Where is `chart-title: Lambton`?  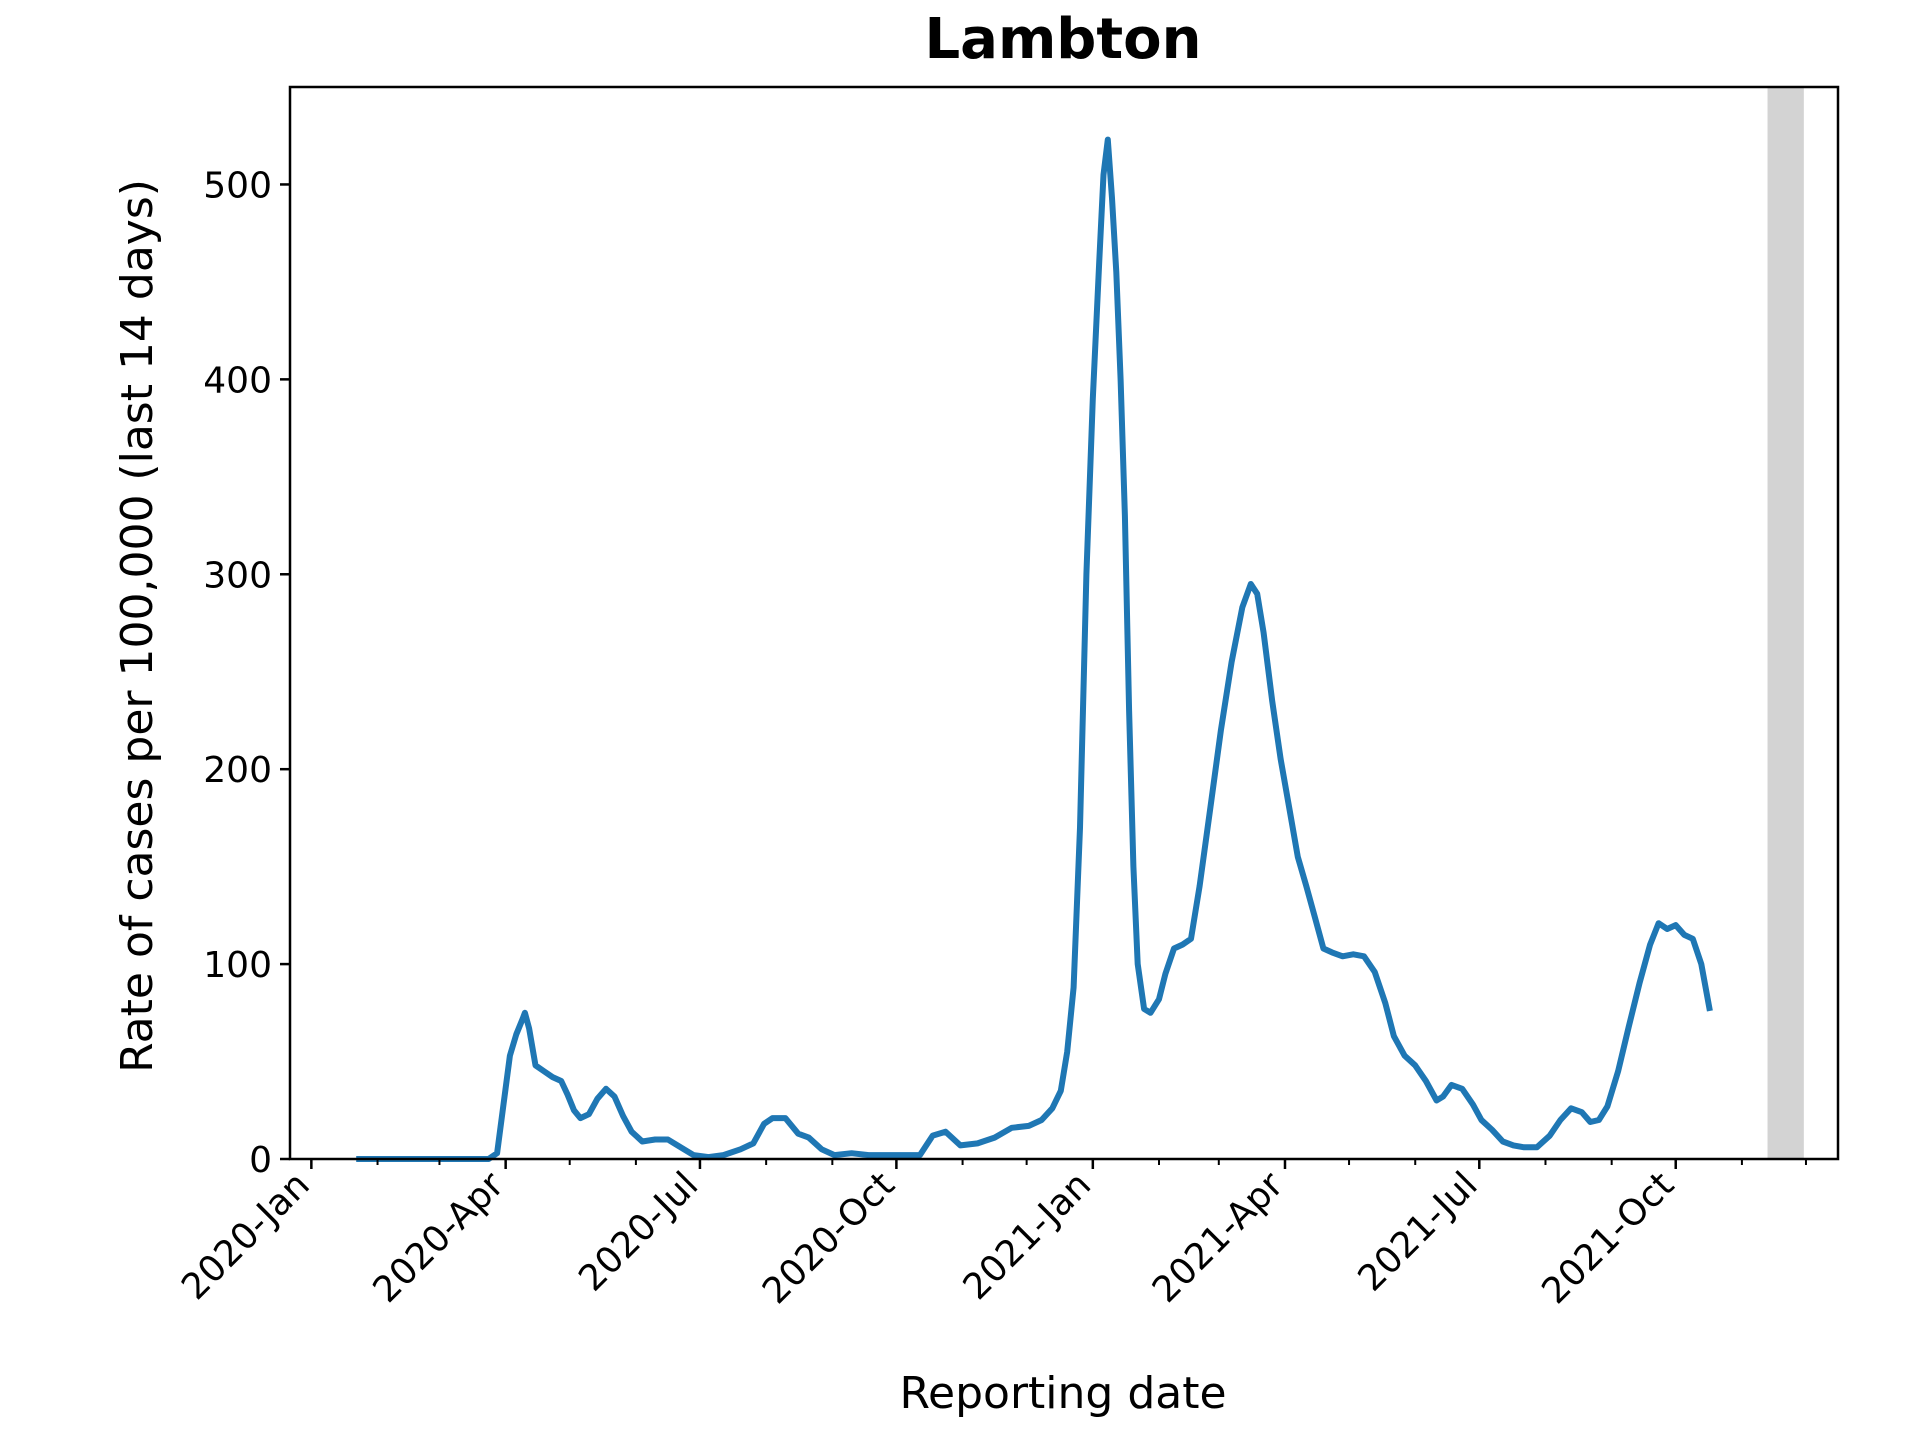
chart-title: Lambton is located at coordinates (1062, 39).